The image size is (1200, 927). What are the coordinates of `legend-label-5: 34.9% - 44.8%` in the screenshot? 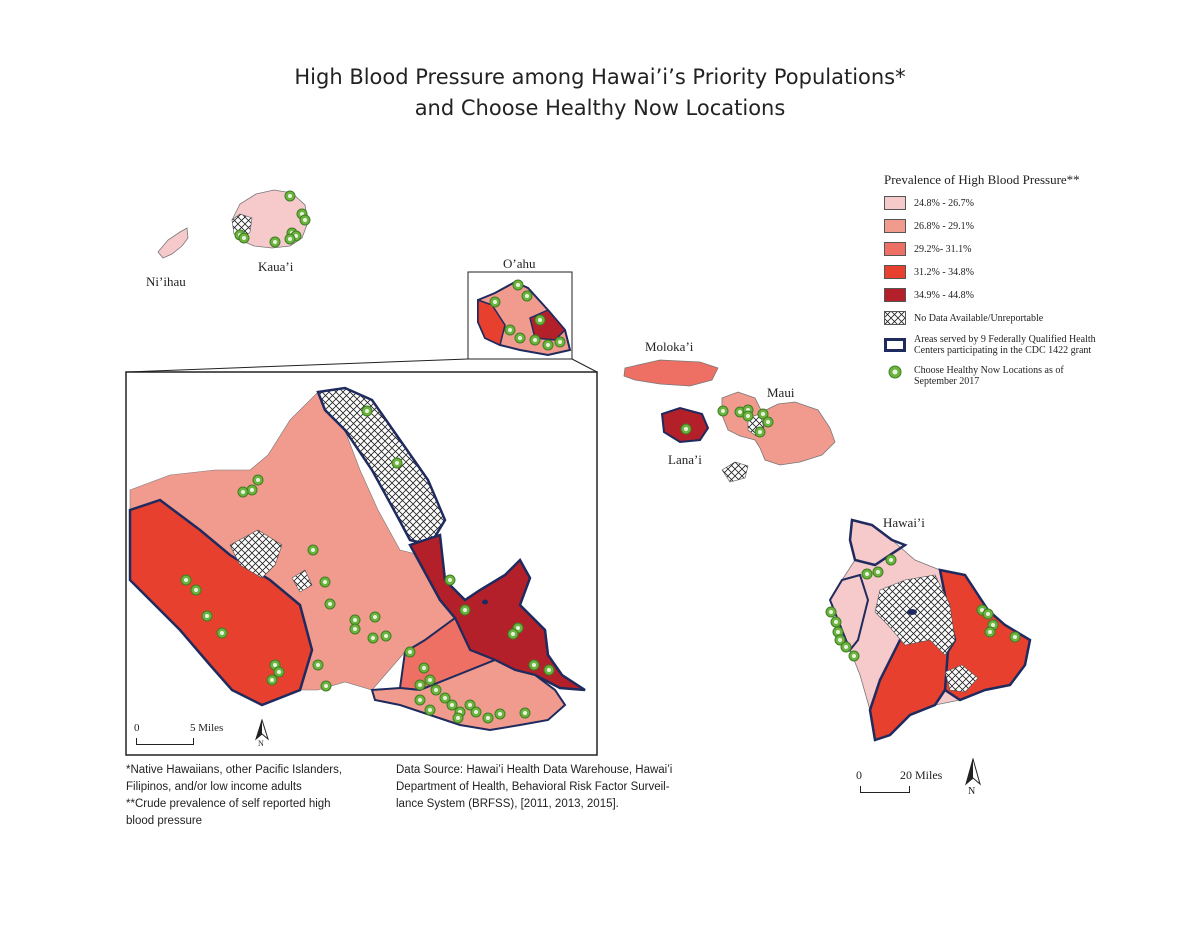 It's located at (944, 295).